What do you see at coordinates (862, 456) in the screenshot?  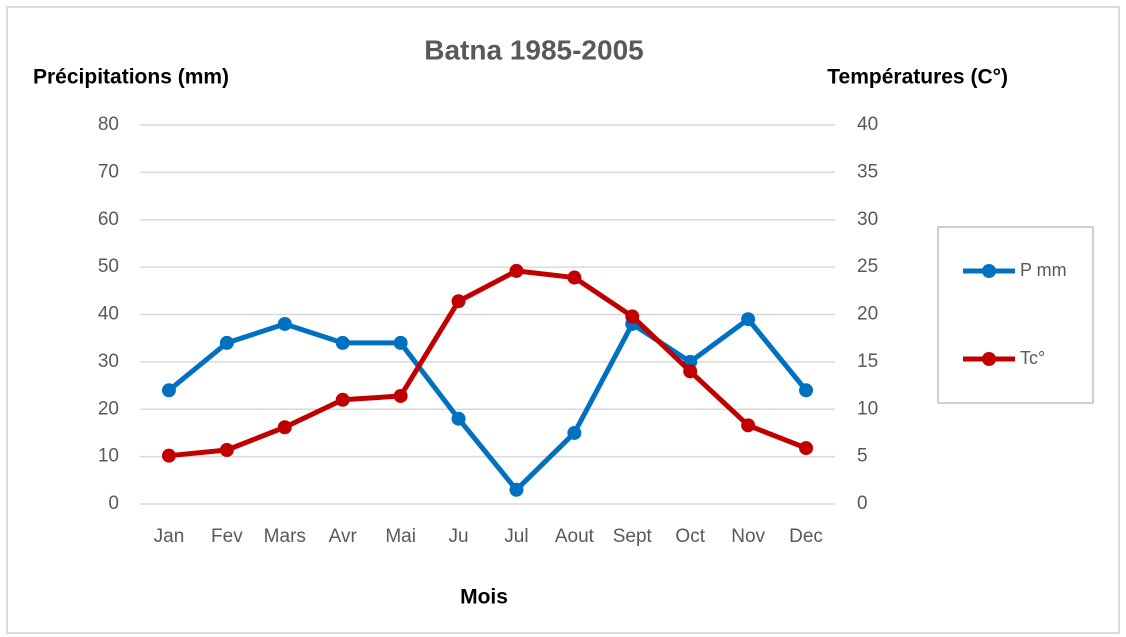 I see `y2-tick-label: 5` at bounding box center [862, 456].